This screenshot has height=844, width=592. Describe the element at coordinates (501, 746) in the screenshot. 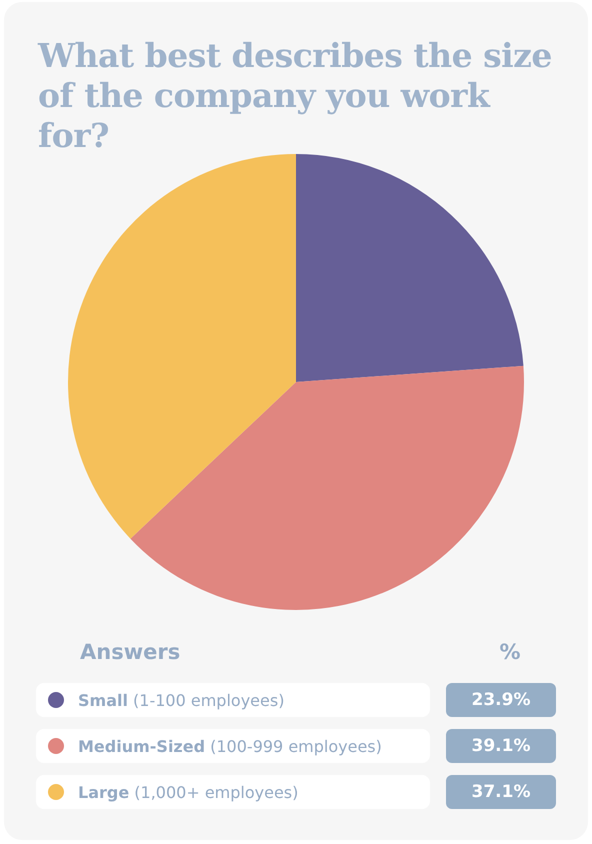

I see `data-label: 39.1%` at that location.